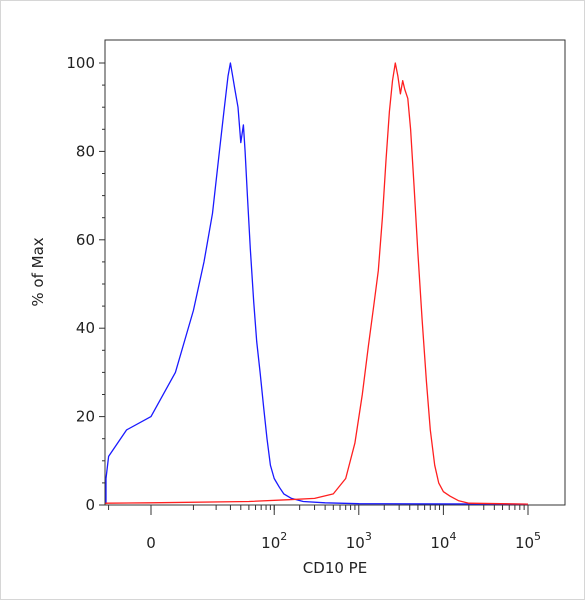  I want to click on x-tick-label: 10³, so click(359, 541).